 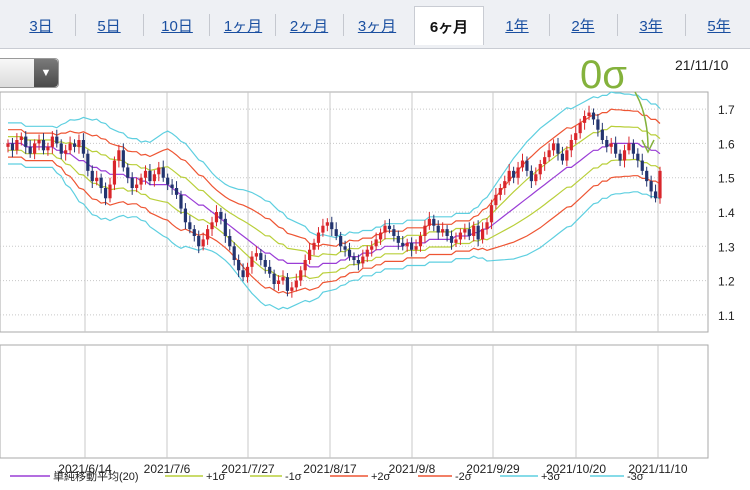 I want to click on tab-9: 3年, so click(x=651, y=26).